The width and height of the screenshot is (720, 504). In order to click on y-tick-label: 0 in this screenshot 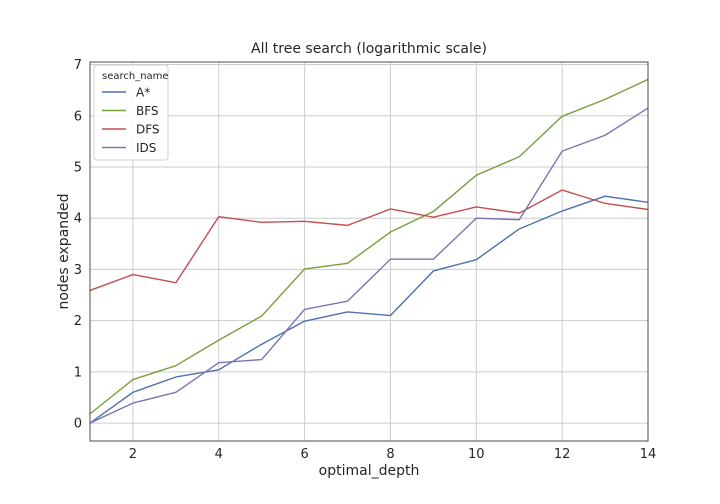, I will do `click(78, 424)`.